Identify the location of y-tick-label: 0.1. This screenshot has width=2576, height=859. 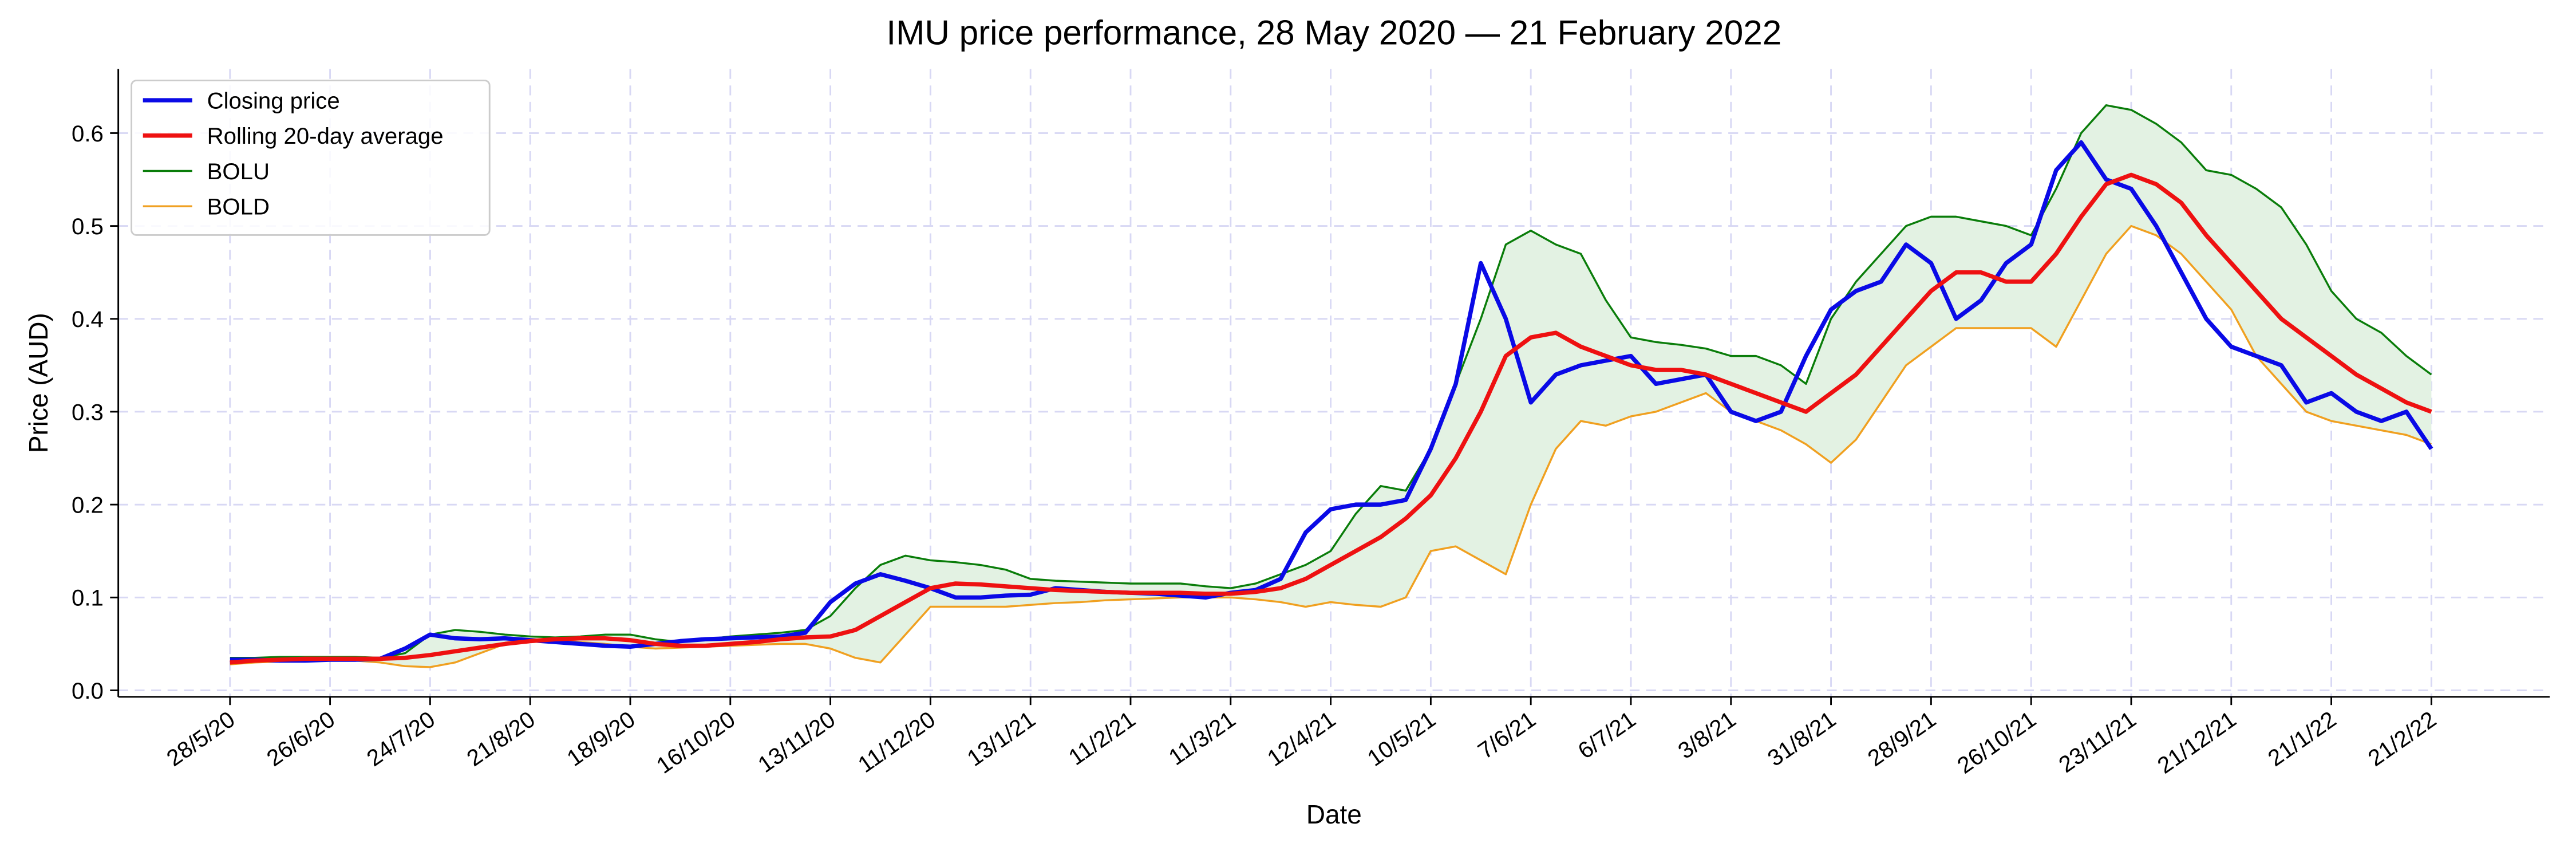
(88, 598).